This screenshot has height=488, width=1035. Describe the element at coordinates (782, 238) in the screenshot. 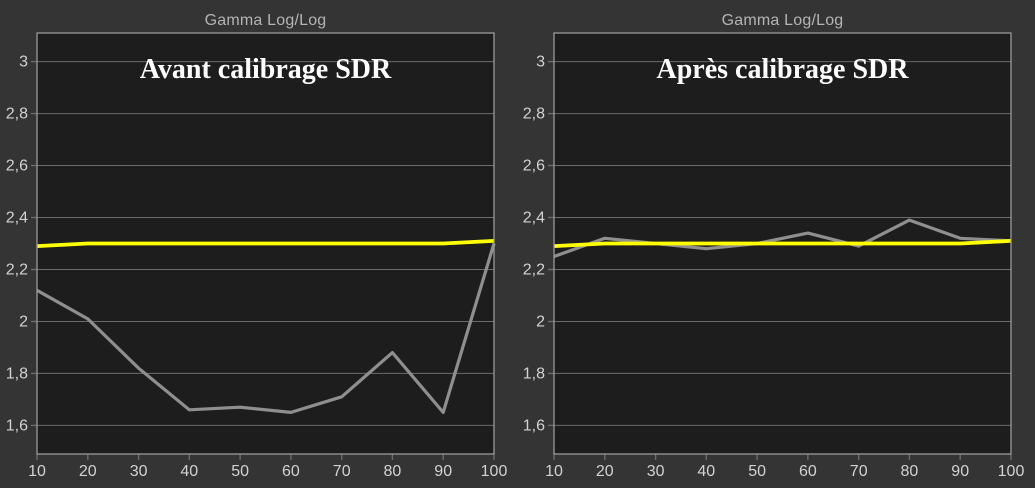

I see `measured-gamma-line` at that location.